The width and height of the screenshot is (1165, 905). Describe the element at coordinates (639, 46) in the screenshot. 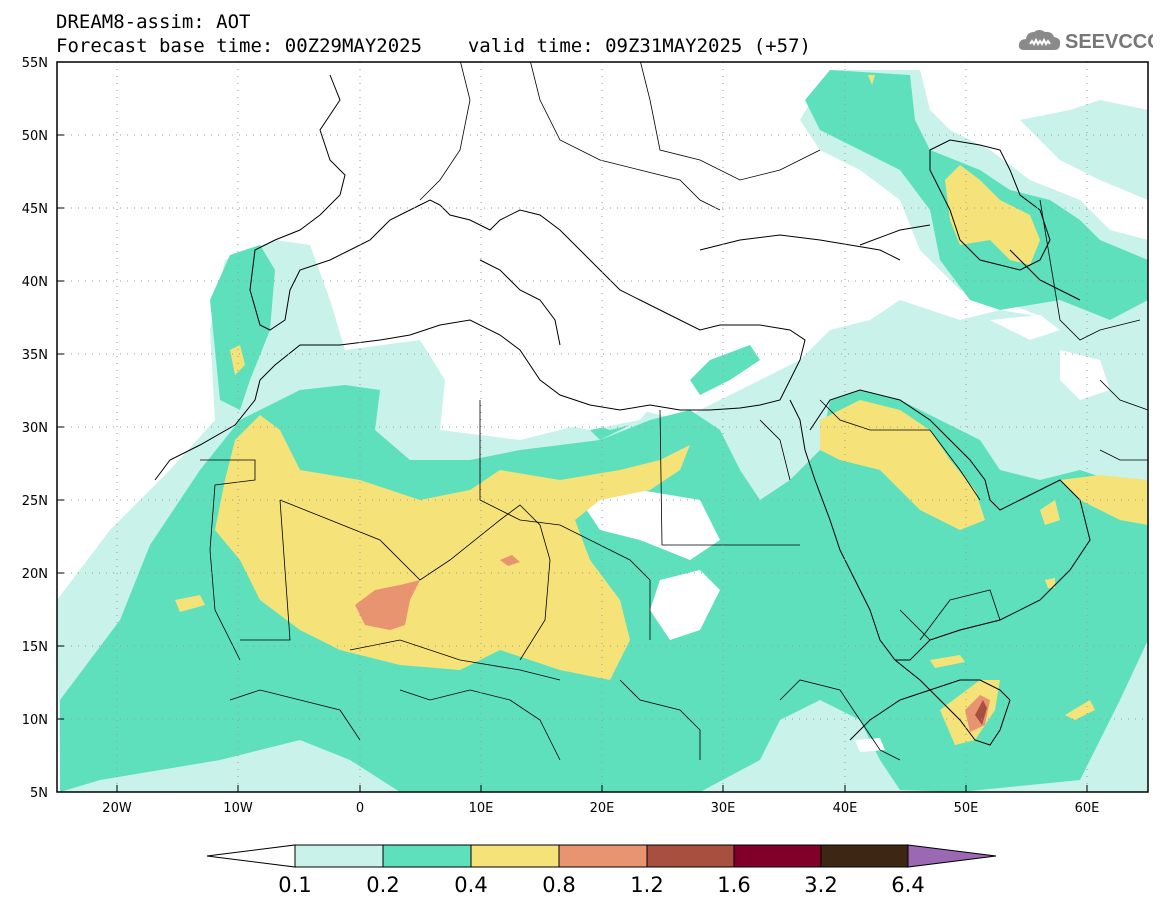

I see `valid-time: valid time: 09Z31MAY2025 (+57)` at that location.